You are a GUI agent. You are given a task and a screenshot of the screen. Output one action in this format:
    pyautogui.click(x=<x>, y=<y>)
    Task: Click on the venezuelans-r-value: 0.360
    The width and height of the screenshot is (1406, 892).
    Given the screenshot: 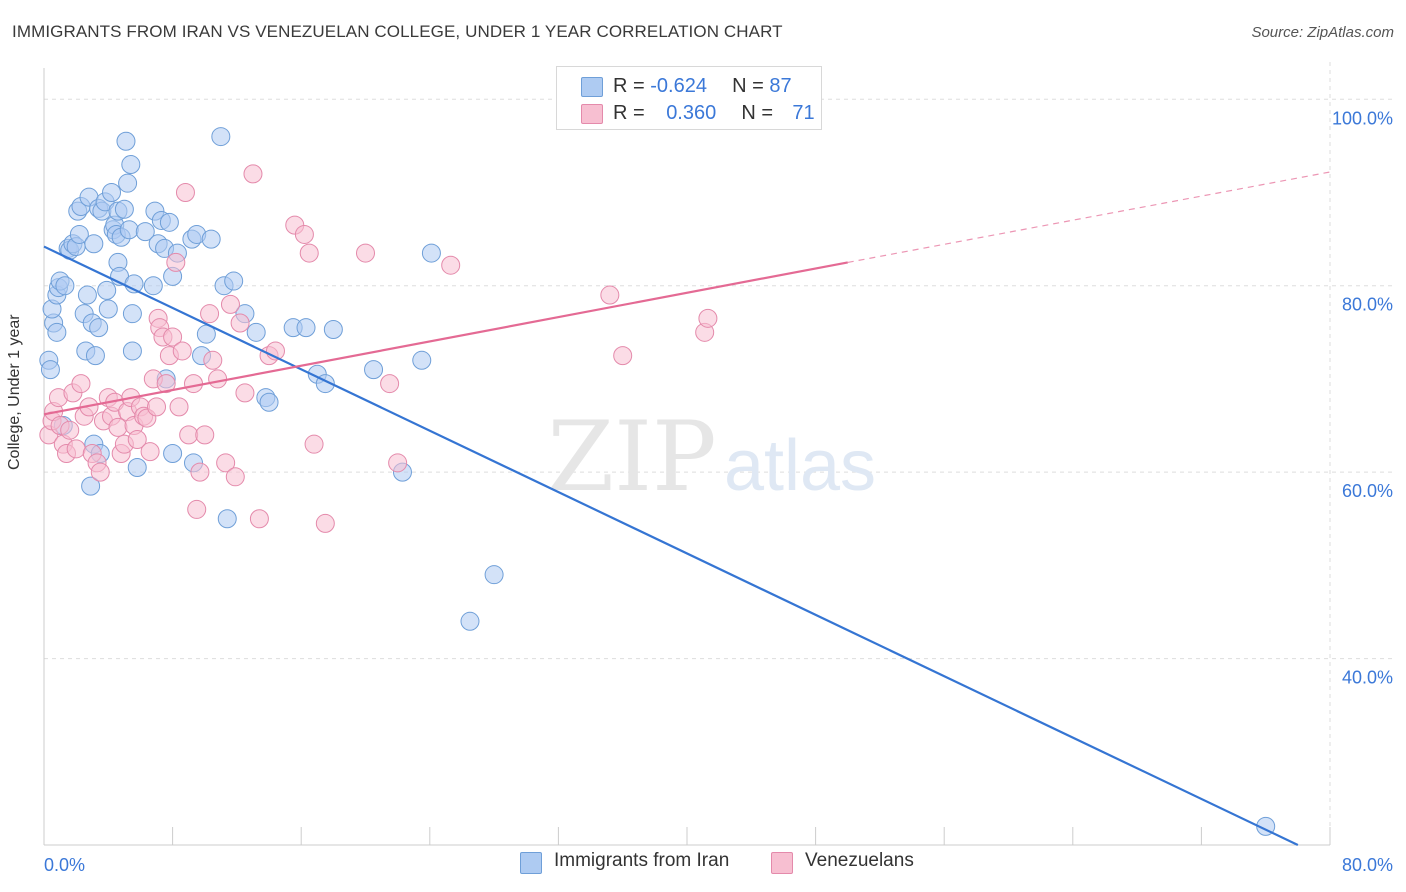 What is the action you would take?
    pyautogui.click(x=691, y=113)
    